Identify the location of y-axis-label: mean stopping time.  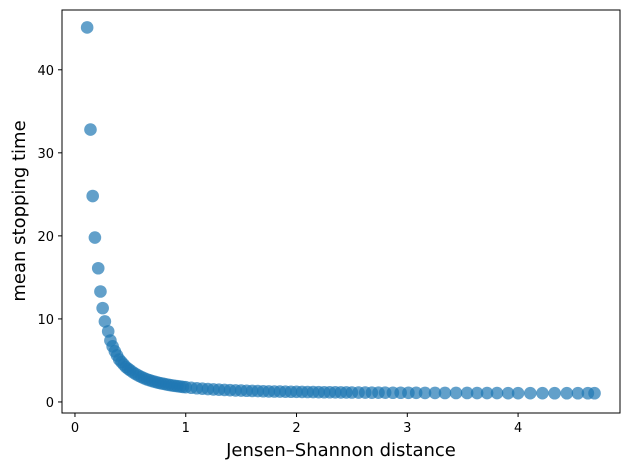
(19, 210).